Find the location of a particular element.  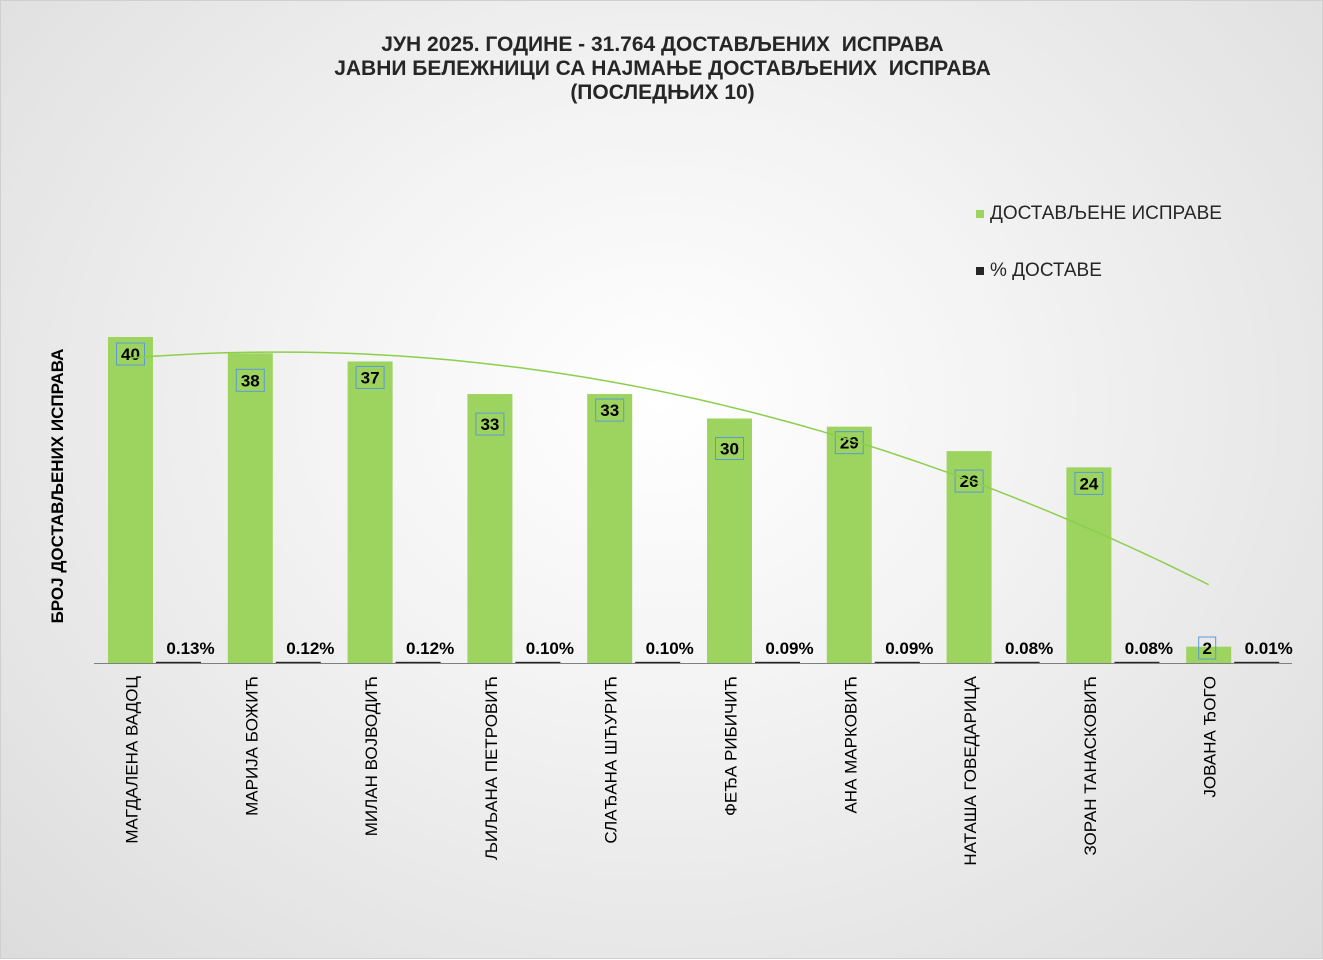

legend-swatch-percent is located at coordinates (980, 271).